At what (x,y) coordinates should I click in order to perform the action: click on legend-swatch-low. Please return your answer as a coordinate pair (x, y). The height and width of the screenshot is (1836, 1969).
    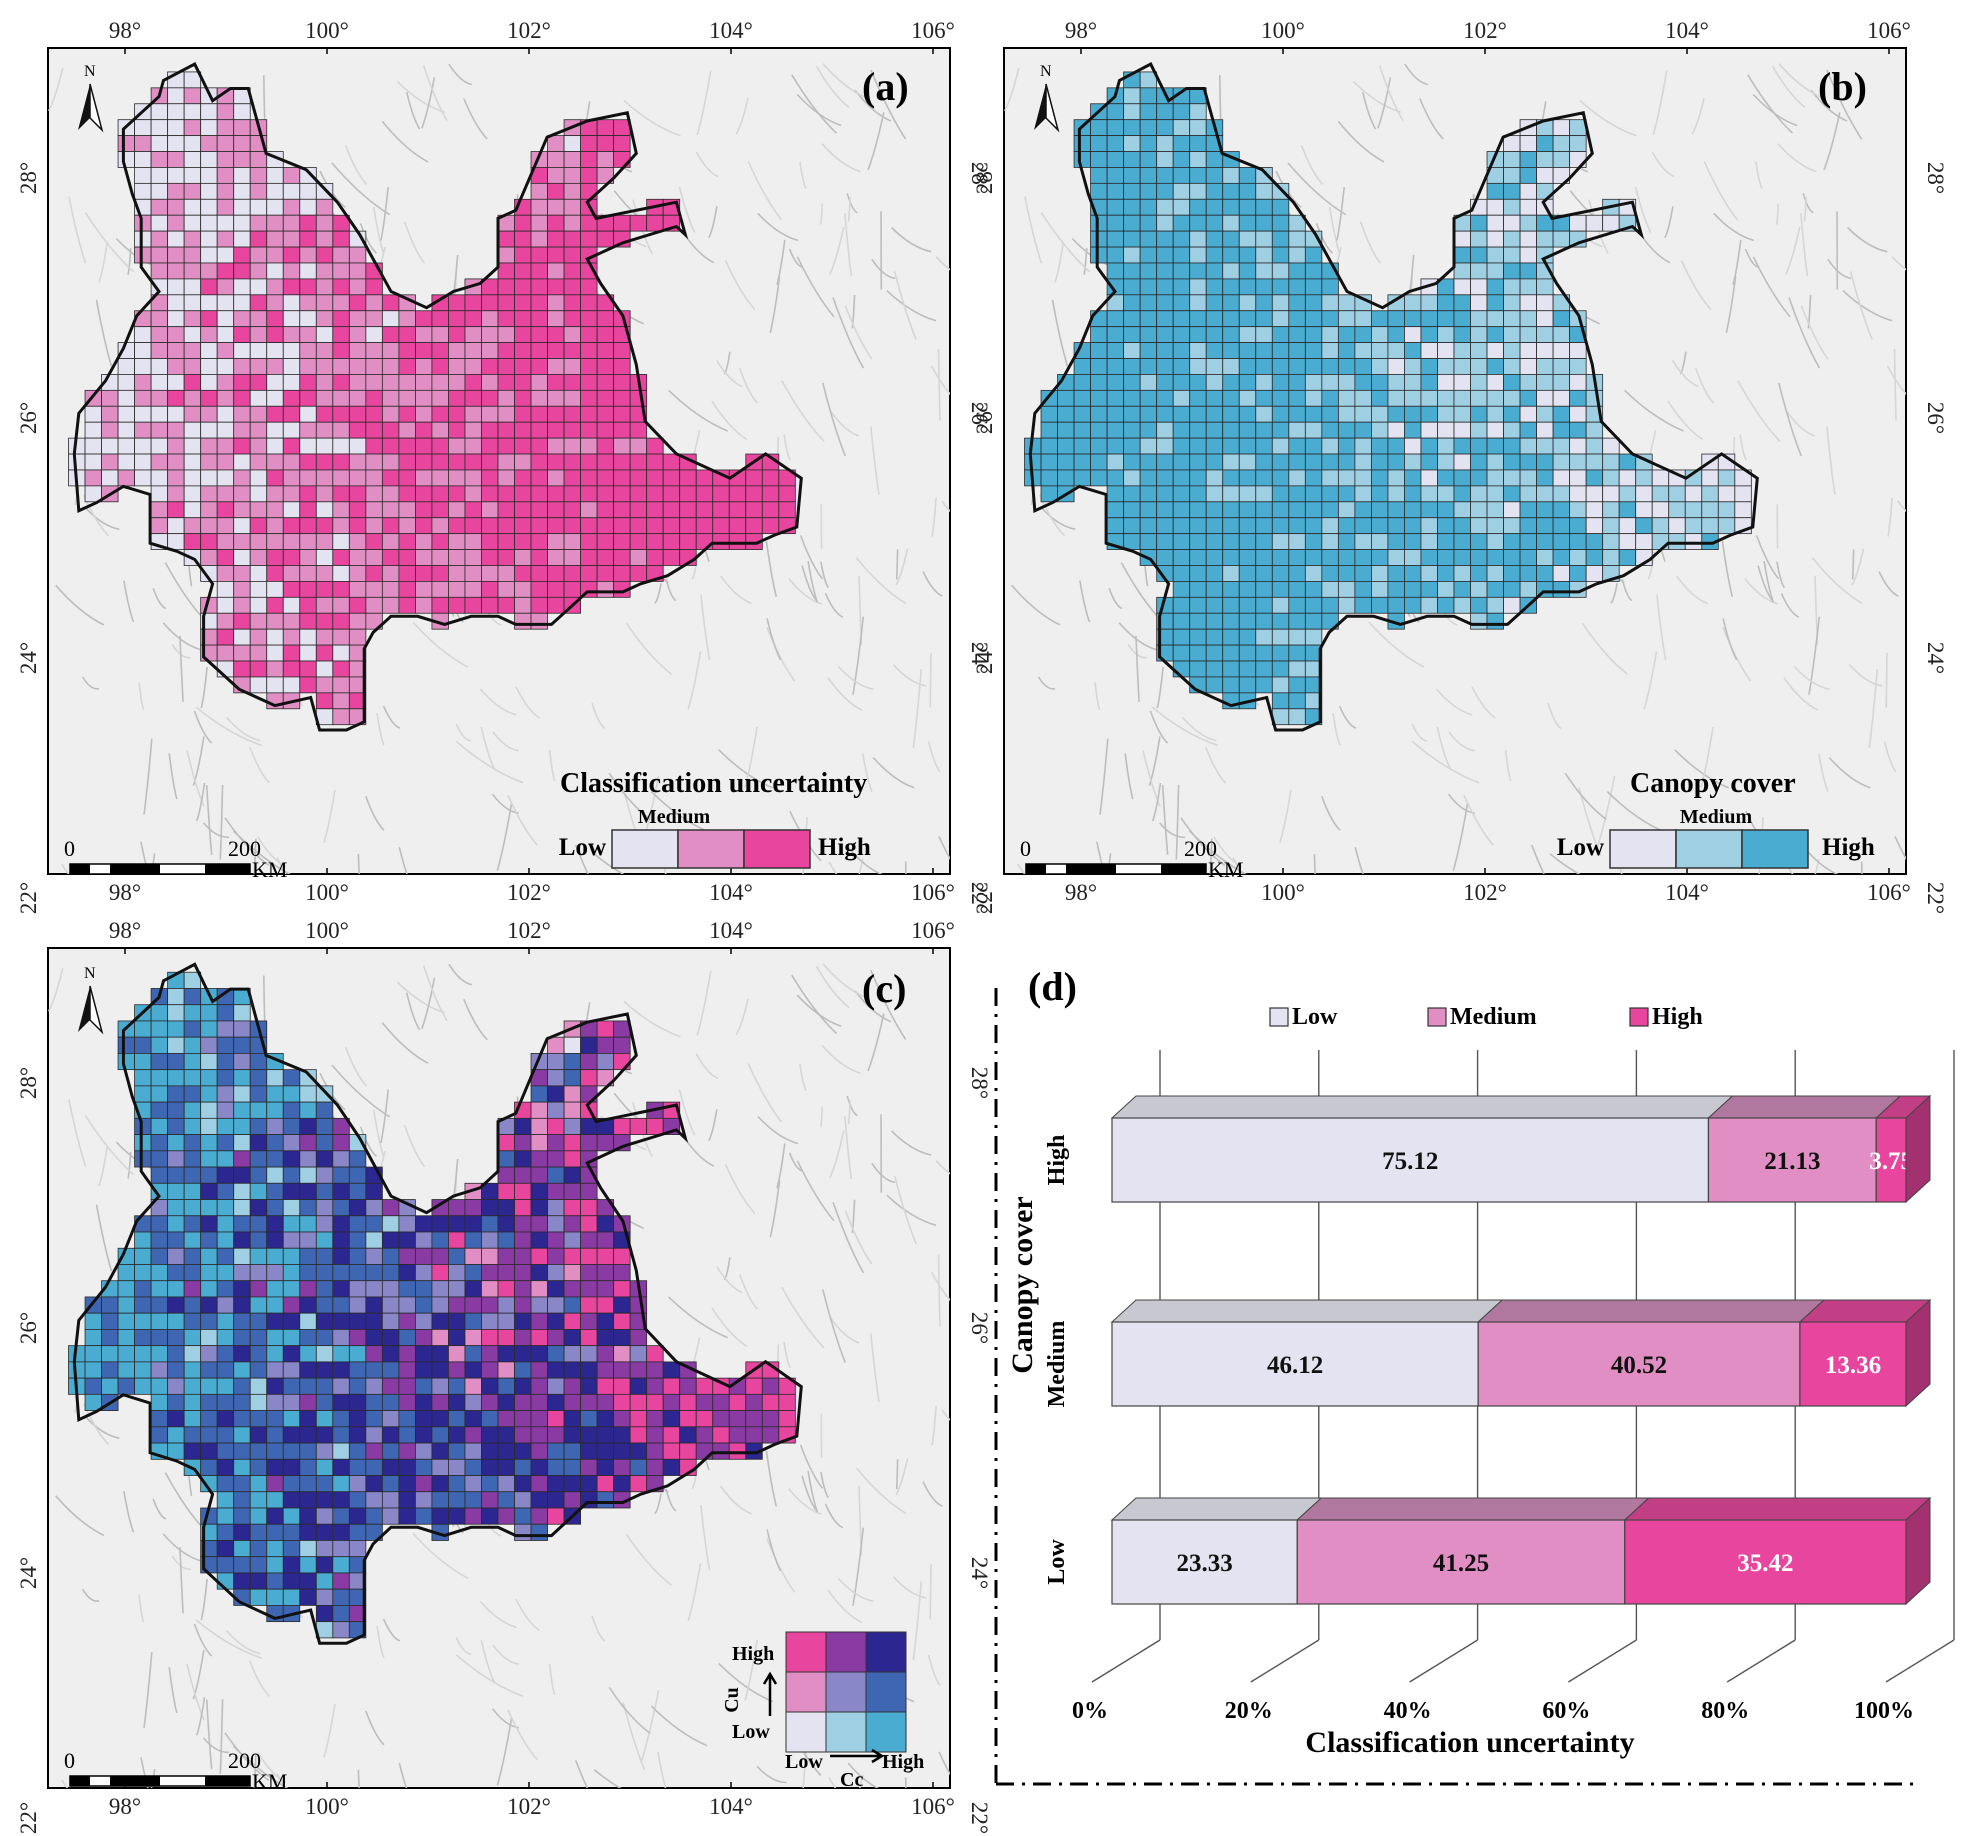
    Looking at the image, I should click on (645, 849).